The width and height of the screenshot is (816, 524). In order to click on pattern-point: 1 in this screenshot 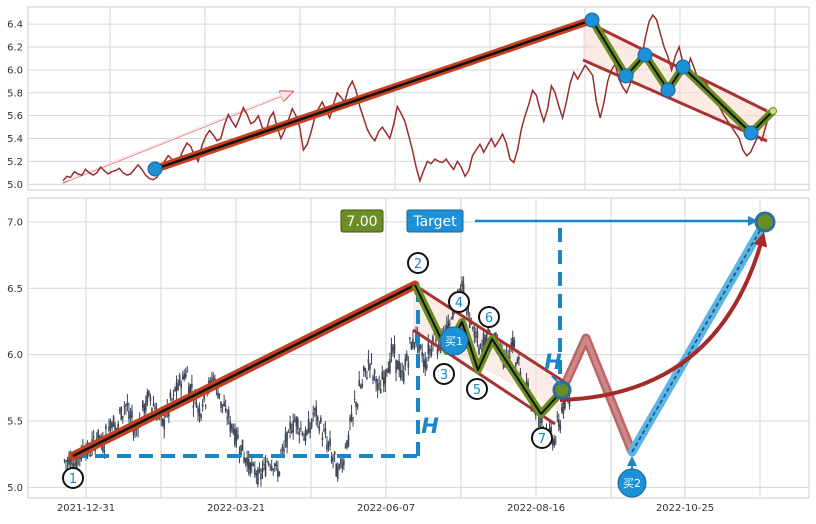, I will do `click(73, 478)`.